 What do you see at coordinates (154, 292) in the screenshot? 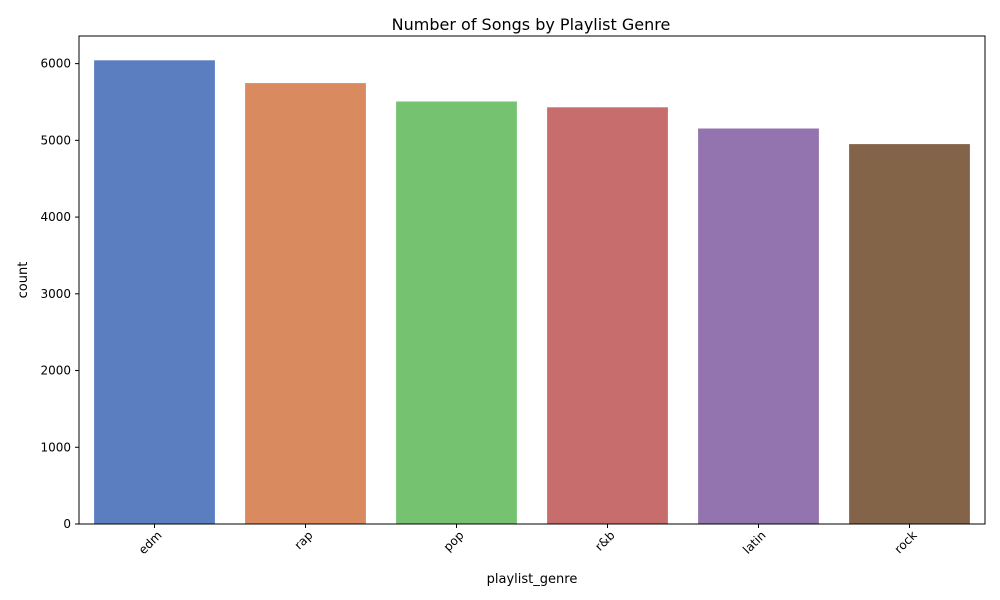
I see `bar-edm` at bounding box center [154, 292].